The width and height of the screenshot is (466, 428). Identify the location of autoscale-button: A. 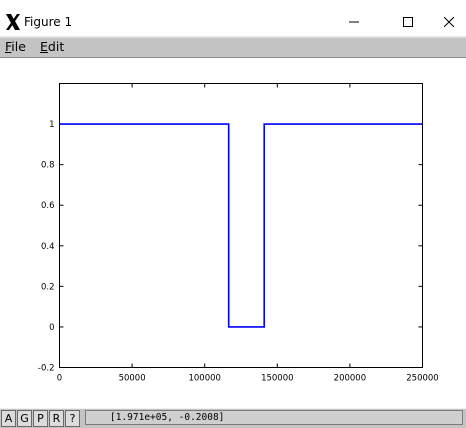
(8, 418).